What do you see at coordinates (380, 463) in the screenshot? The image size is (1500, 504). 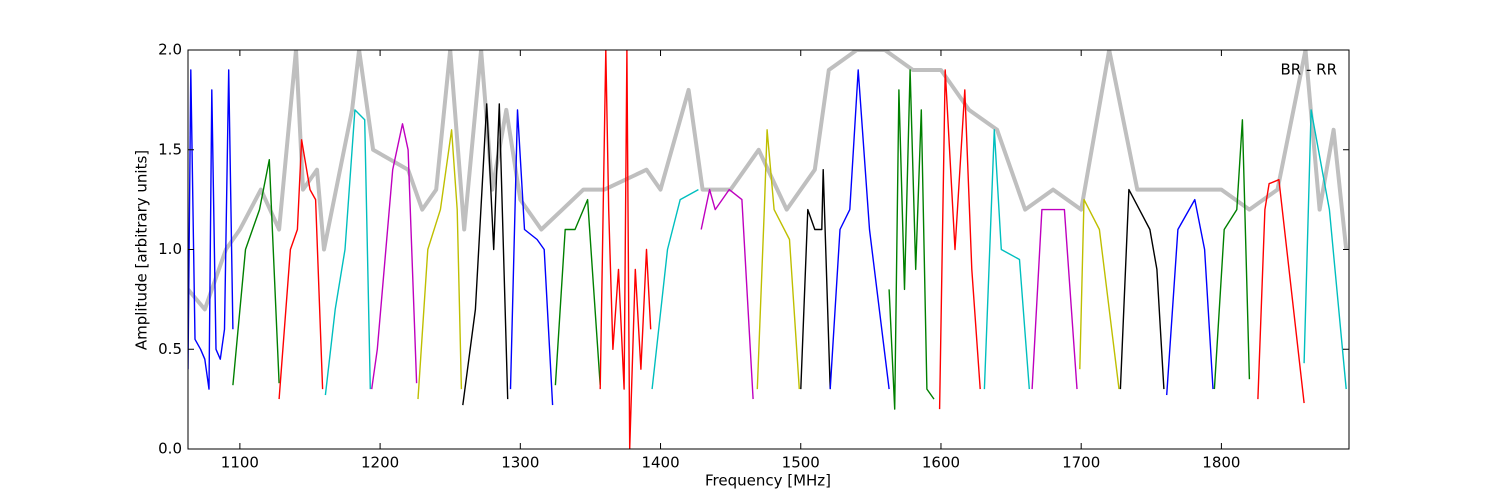 I see `x-tick-label: 1200` at bounding box center [380, 463].